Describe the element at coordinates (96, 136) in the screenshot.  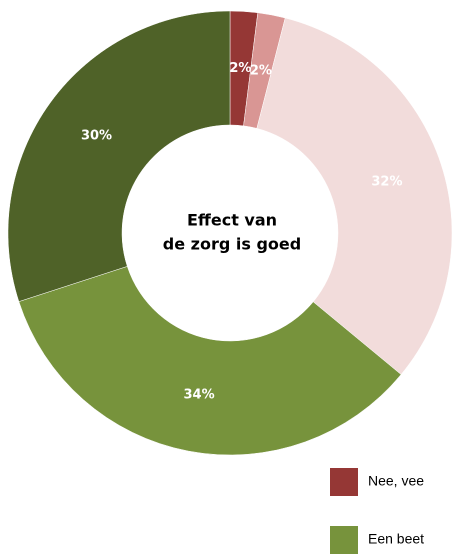
I see `data-label: 30%` at that location.